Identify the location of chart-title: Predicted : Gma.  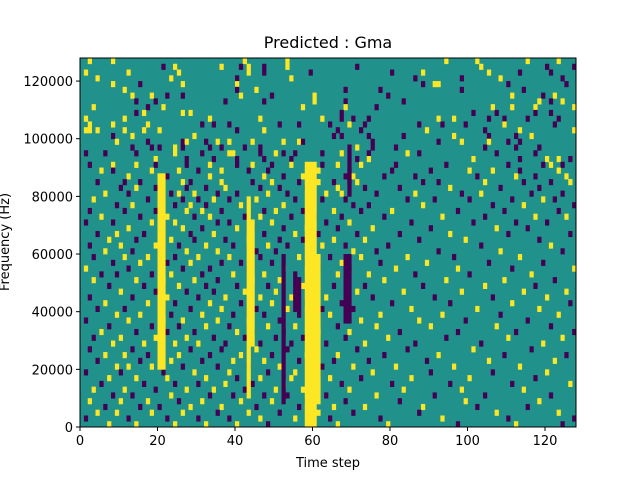
(328, 42).